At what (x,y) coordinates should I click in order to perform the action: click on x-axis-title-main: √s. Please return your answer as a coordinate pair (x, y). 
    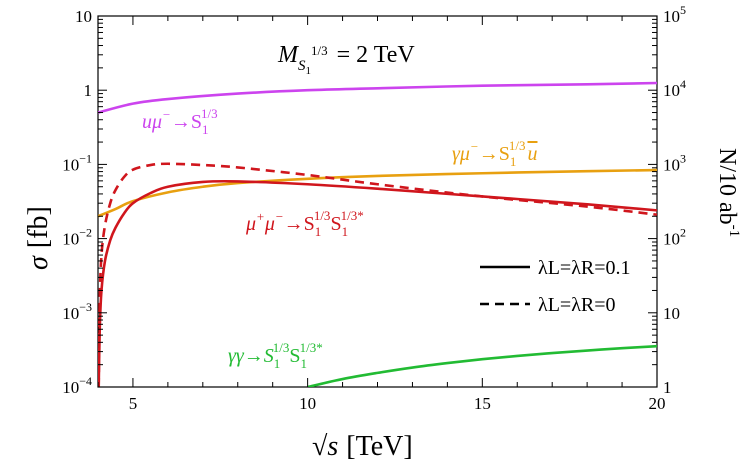
    Looking at the image, I should click on (325, 446).